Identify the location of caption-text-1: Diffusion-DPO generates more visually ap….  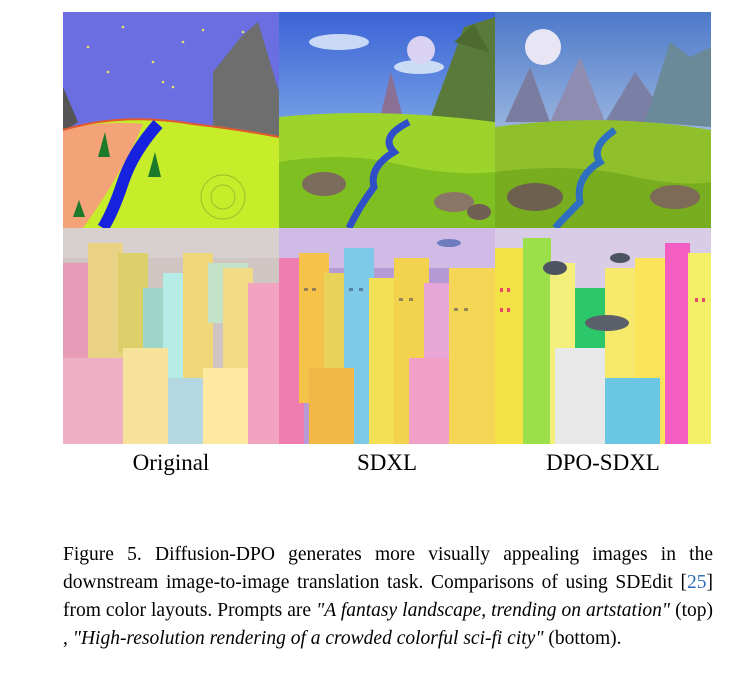
(388, 568).